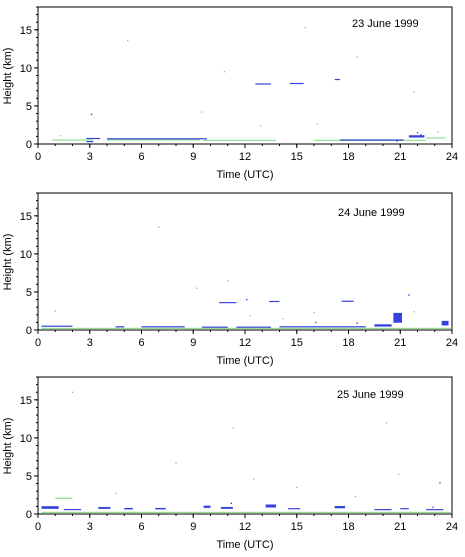 The height and width of the screenshot is (557, 465). Describe the element at coordinates (26, 401) in the screenshot. I see `y-tick-label: 15` at that location.